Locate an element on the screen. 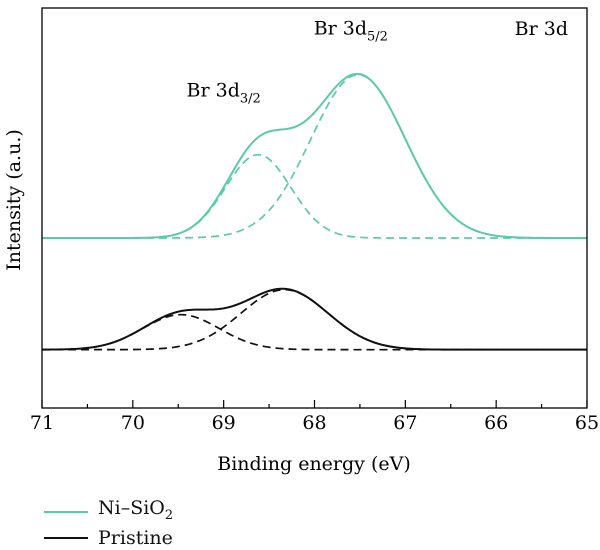 The height and width of the screenshot is (550, 600). peak-annotations: Br 3d3/2 Br 3d5/2 is located at coordinates (287, 62).